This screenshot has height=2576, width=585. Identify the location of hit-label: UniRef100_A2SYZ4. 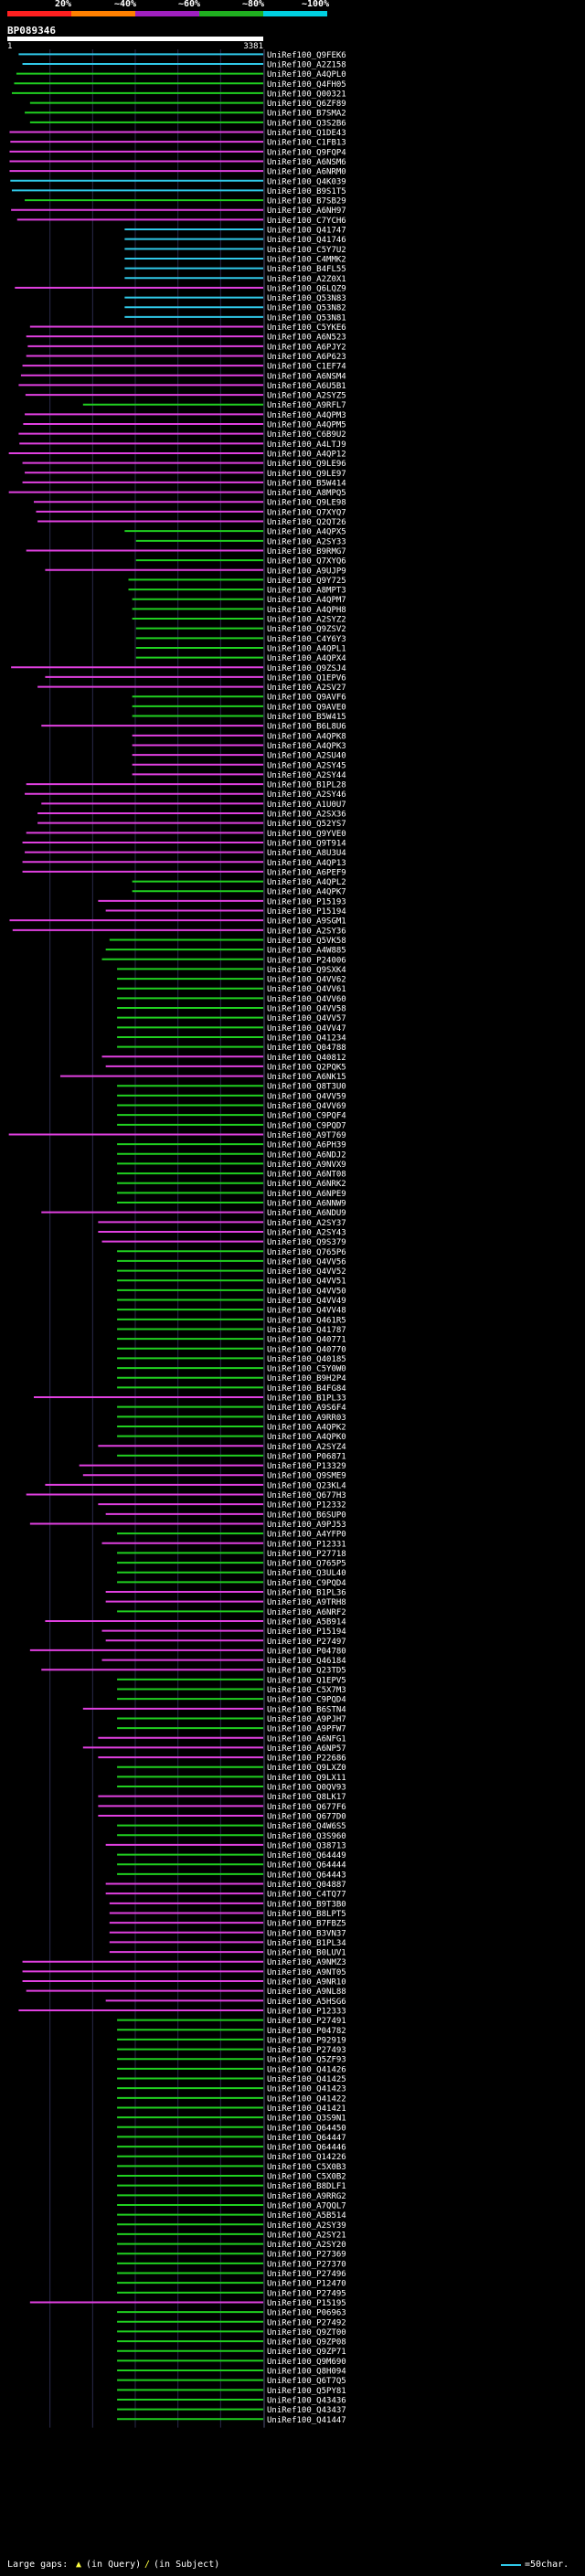
(307, 1447).